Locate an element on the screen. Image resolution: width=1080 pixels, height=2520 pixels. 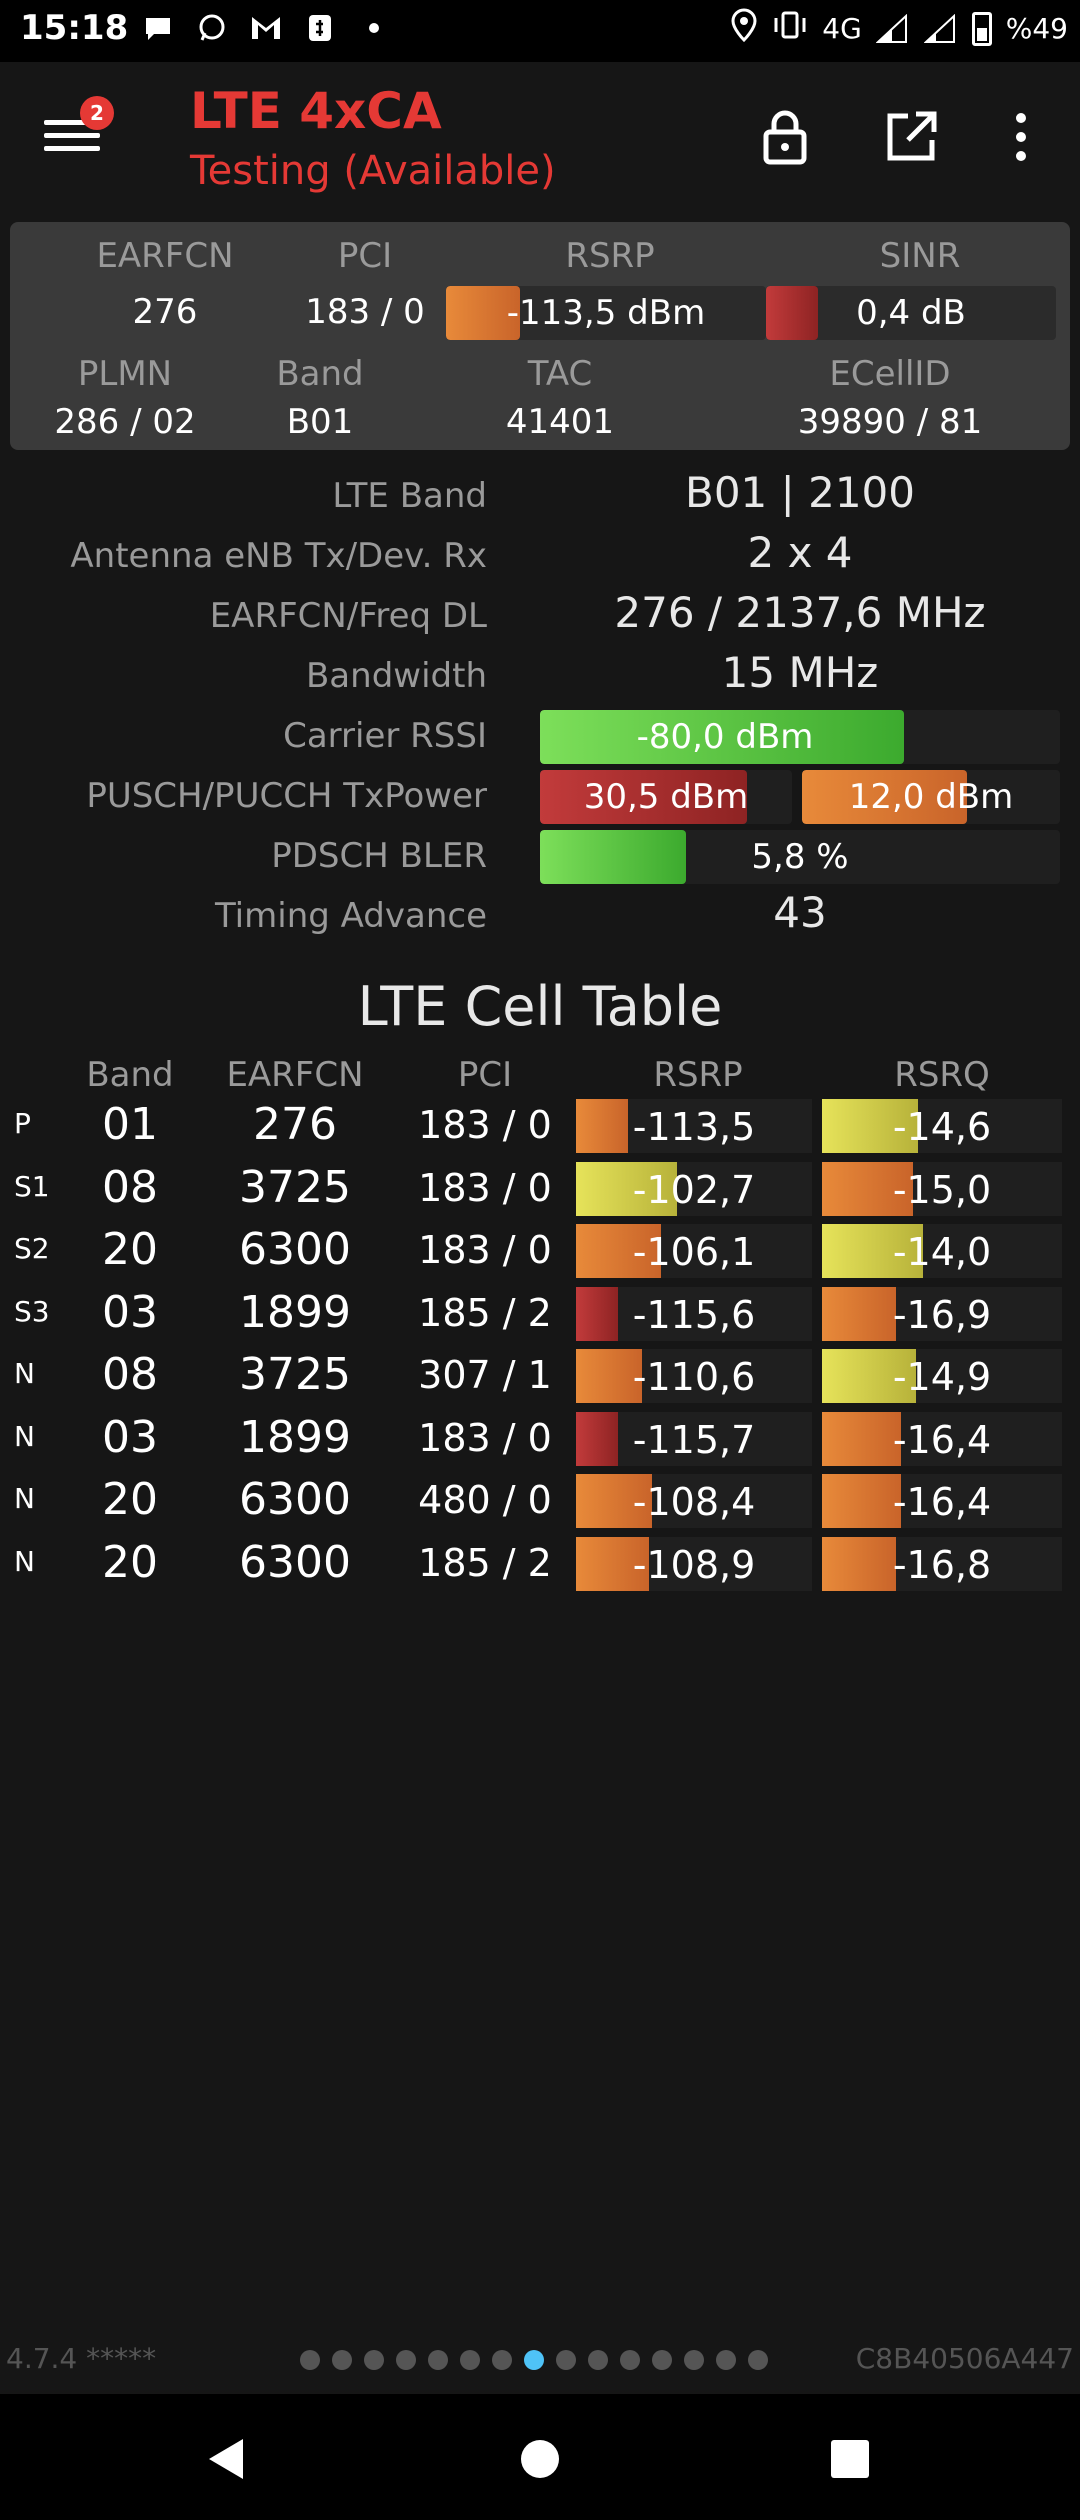
band-value: B01 is located at coordinates (320, 422).